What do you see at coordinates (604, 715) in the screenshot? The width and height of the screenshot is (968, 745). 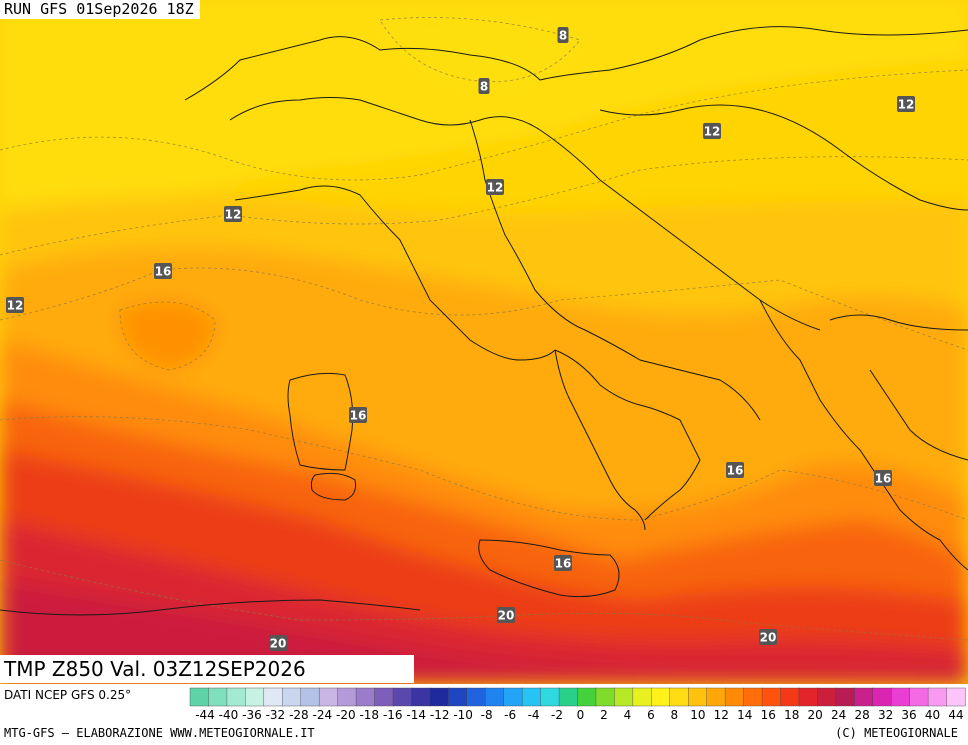 I see `legend-tick-label: 2` at bounding box center [604, 715].